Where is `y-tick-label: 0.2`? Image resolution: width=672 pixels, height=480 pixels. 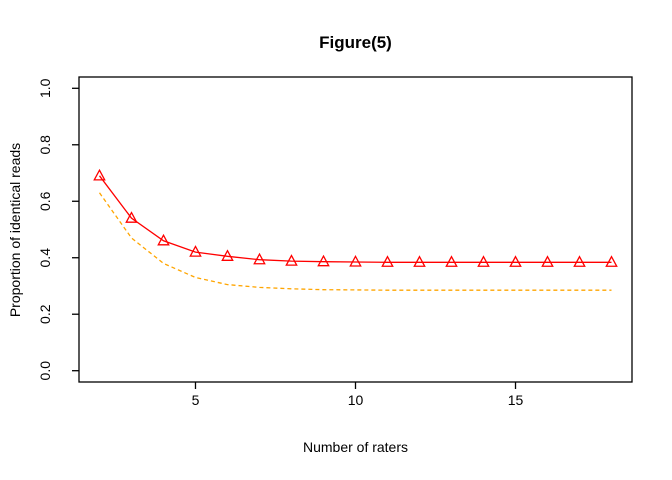
y-tick-label: 0.2 is located at coordinates (45, 314).